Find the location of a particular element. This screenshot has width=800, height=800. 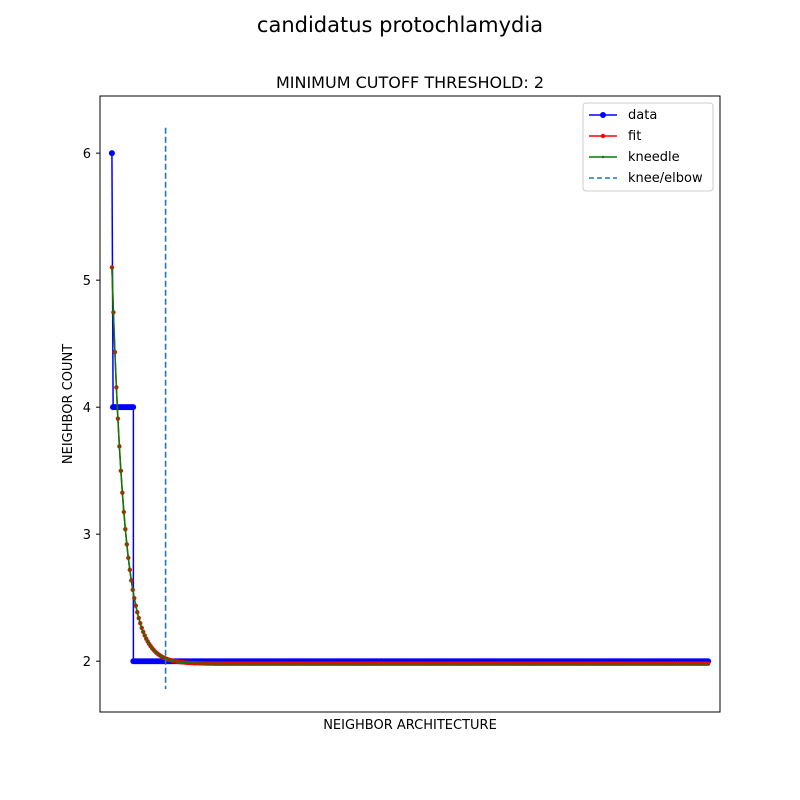

legend-label-fit: fit is located at coordinates (634, 136).